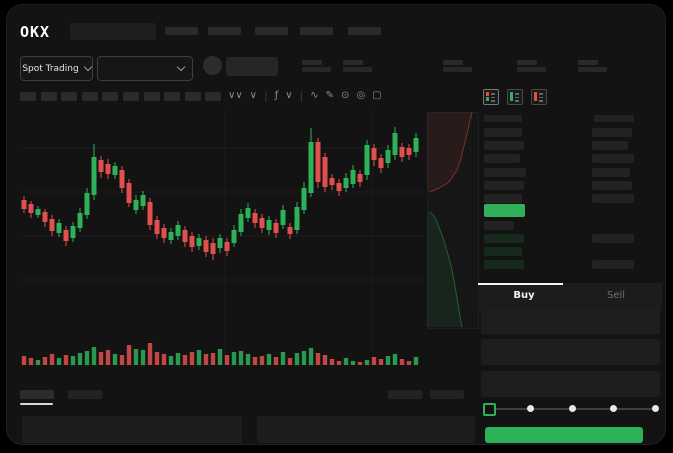  What do you see at coordinates (377, 95) in the screenshot?
I see `fullscreen-icon: ▢` at bounding box center [377, 95].